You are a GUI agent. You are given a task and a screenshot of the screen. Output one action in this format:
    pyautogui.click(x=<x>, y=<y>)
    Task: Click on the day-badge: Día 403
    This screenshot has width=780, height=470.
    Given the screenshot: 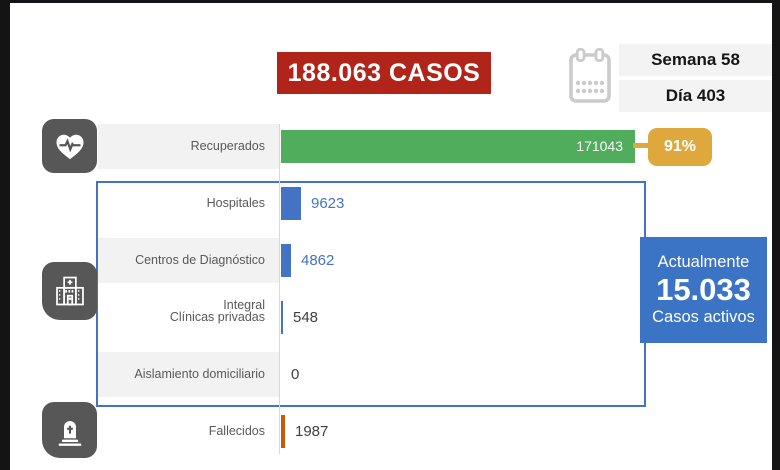 What is the action you would take?
    pyautogui.click(x=695, y=96)
    